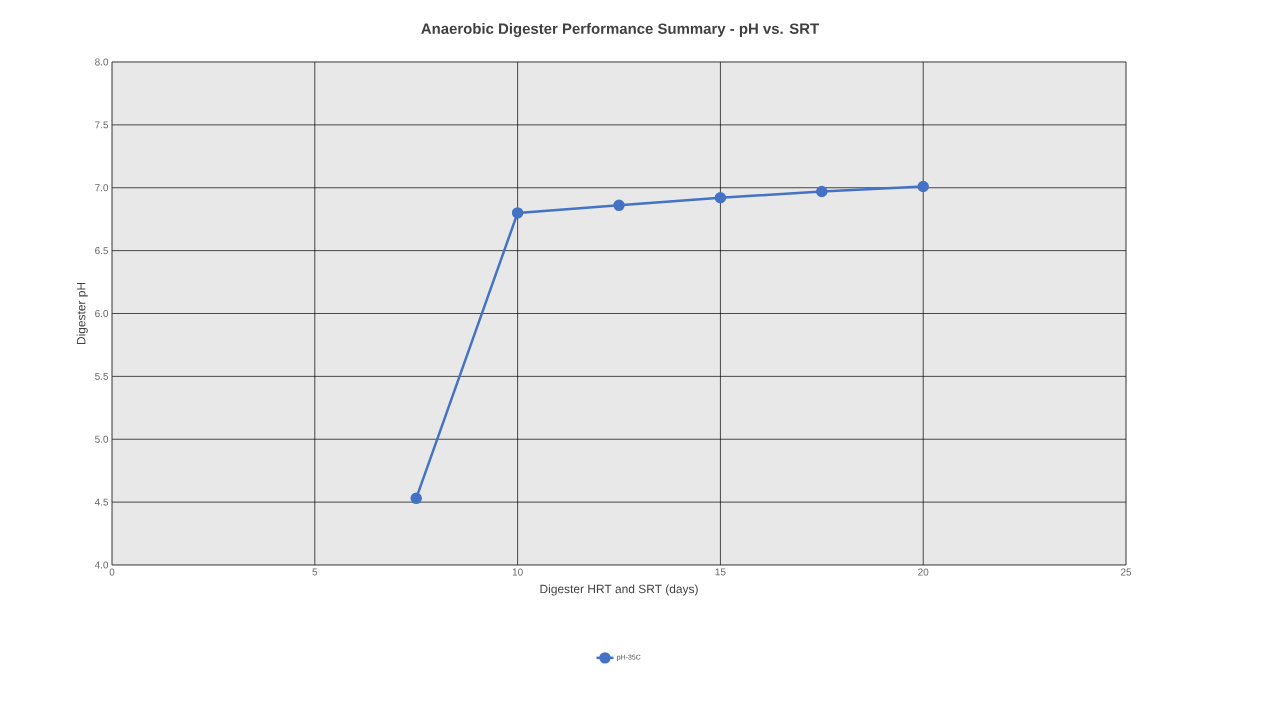 This screenshot has height=721, width=1285. I want to click on chart-title: Anaerobic Digester Performance Summary - pH vs. SRT, so click(620, 29).